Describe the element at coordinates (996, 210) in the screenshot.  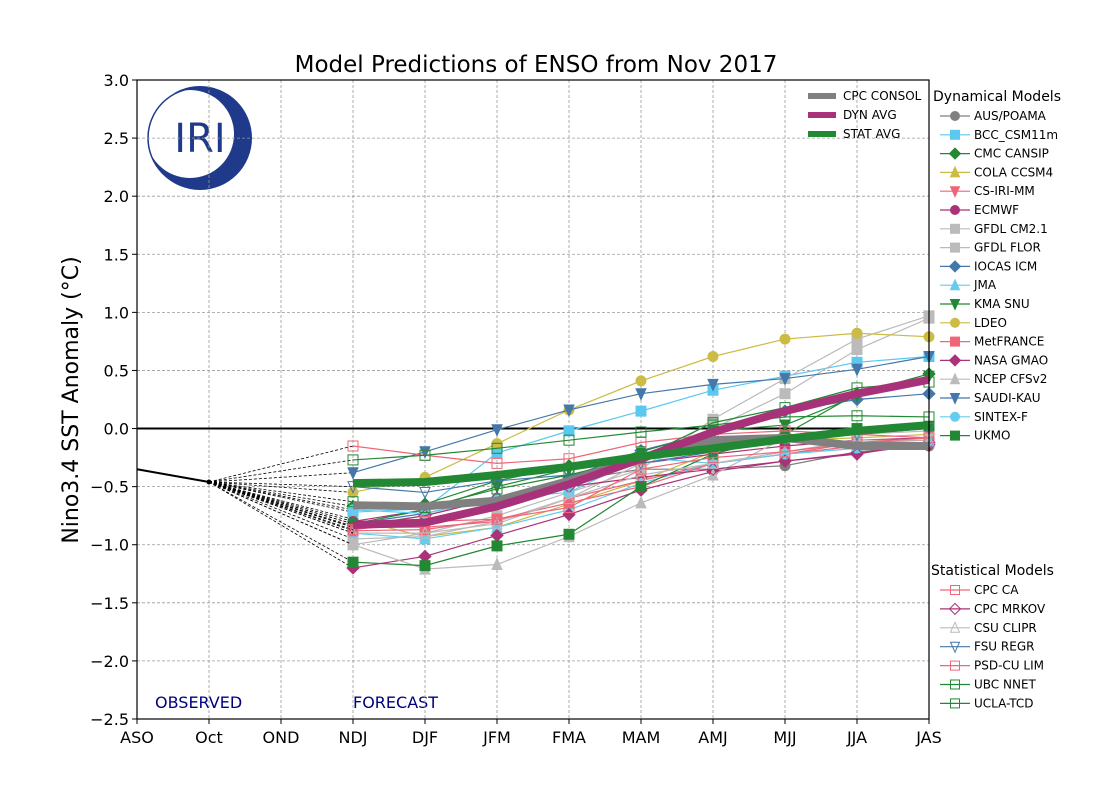
I see `legend-label: ECMWF` at that location.